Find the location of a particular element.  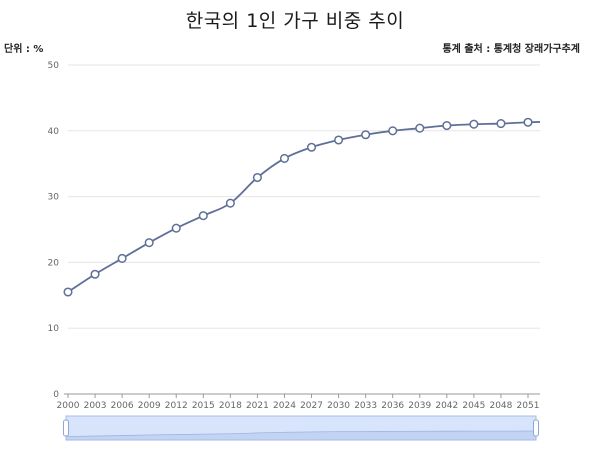

x-tick-label: 2024 is located at coordinates (284, 406).